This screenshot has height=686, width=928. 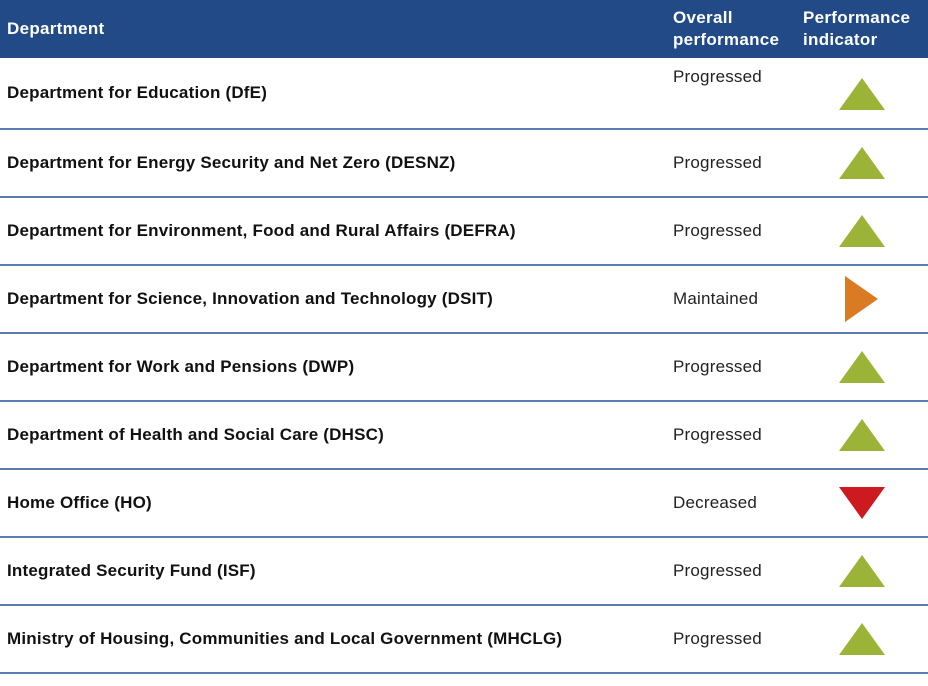 What do you see at coordinates (726, 39) in the screenshot?
I see `header-overall-line2: performance` at bounding box center [726, 39].